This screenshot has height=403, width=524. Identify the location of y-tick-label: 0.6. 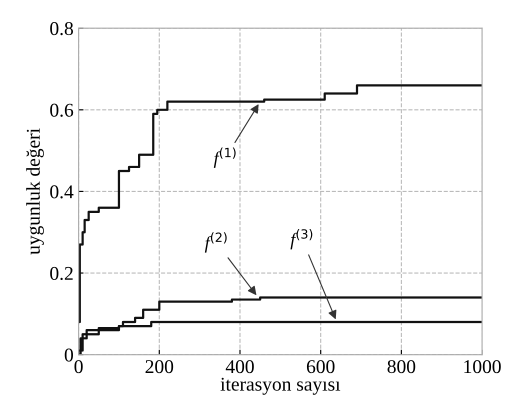
(62, 110).